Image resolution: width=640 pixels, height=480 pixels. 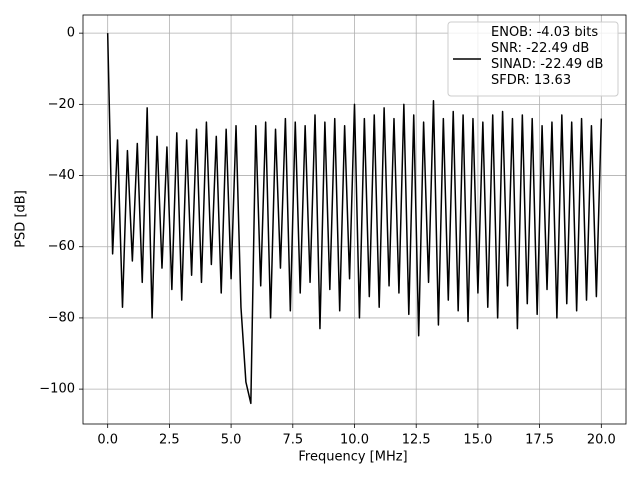 What do you see at coordinates (477, 440) in the screenshot?
I see `x-tick-label: 15.0` at bounding box center [477, 440].